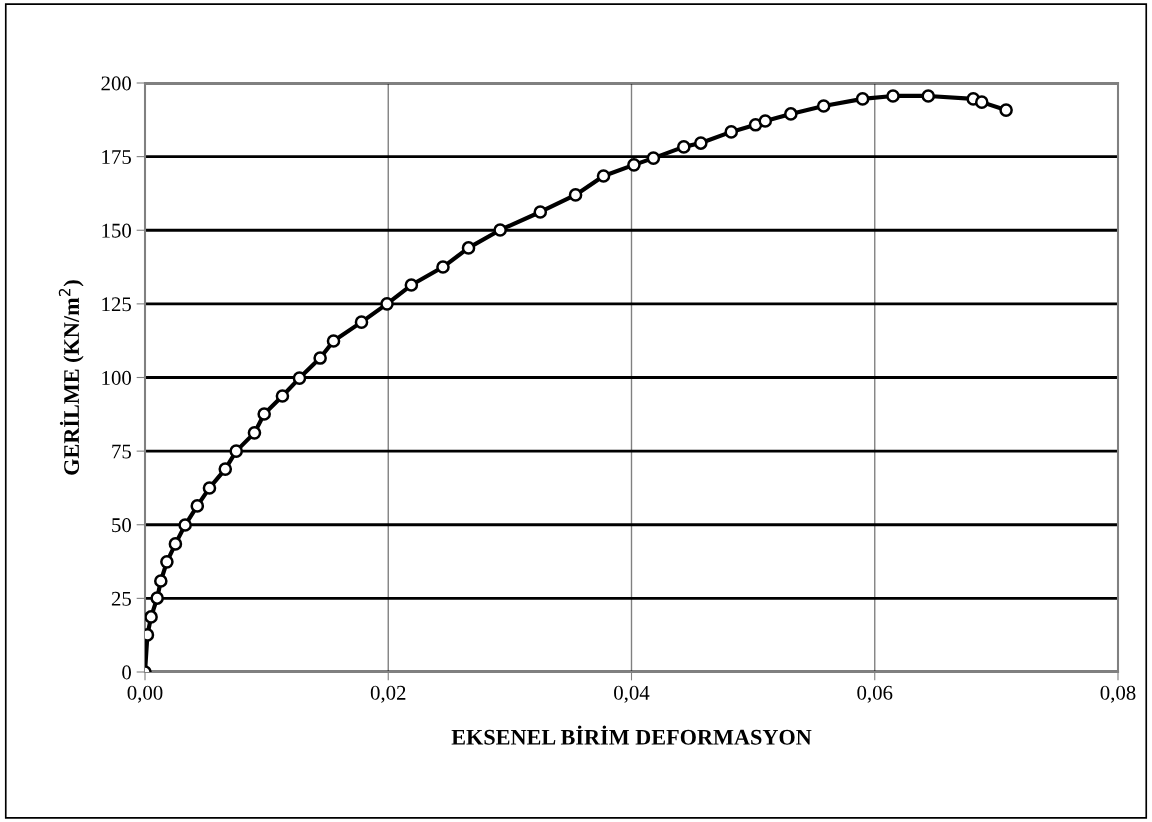  Describe the element at coordinates (875, 694) in the screenshot. I see `x-tick-label: 0,06` at that location.